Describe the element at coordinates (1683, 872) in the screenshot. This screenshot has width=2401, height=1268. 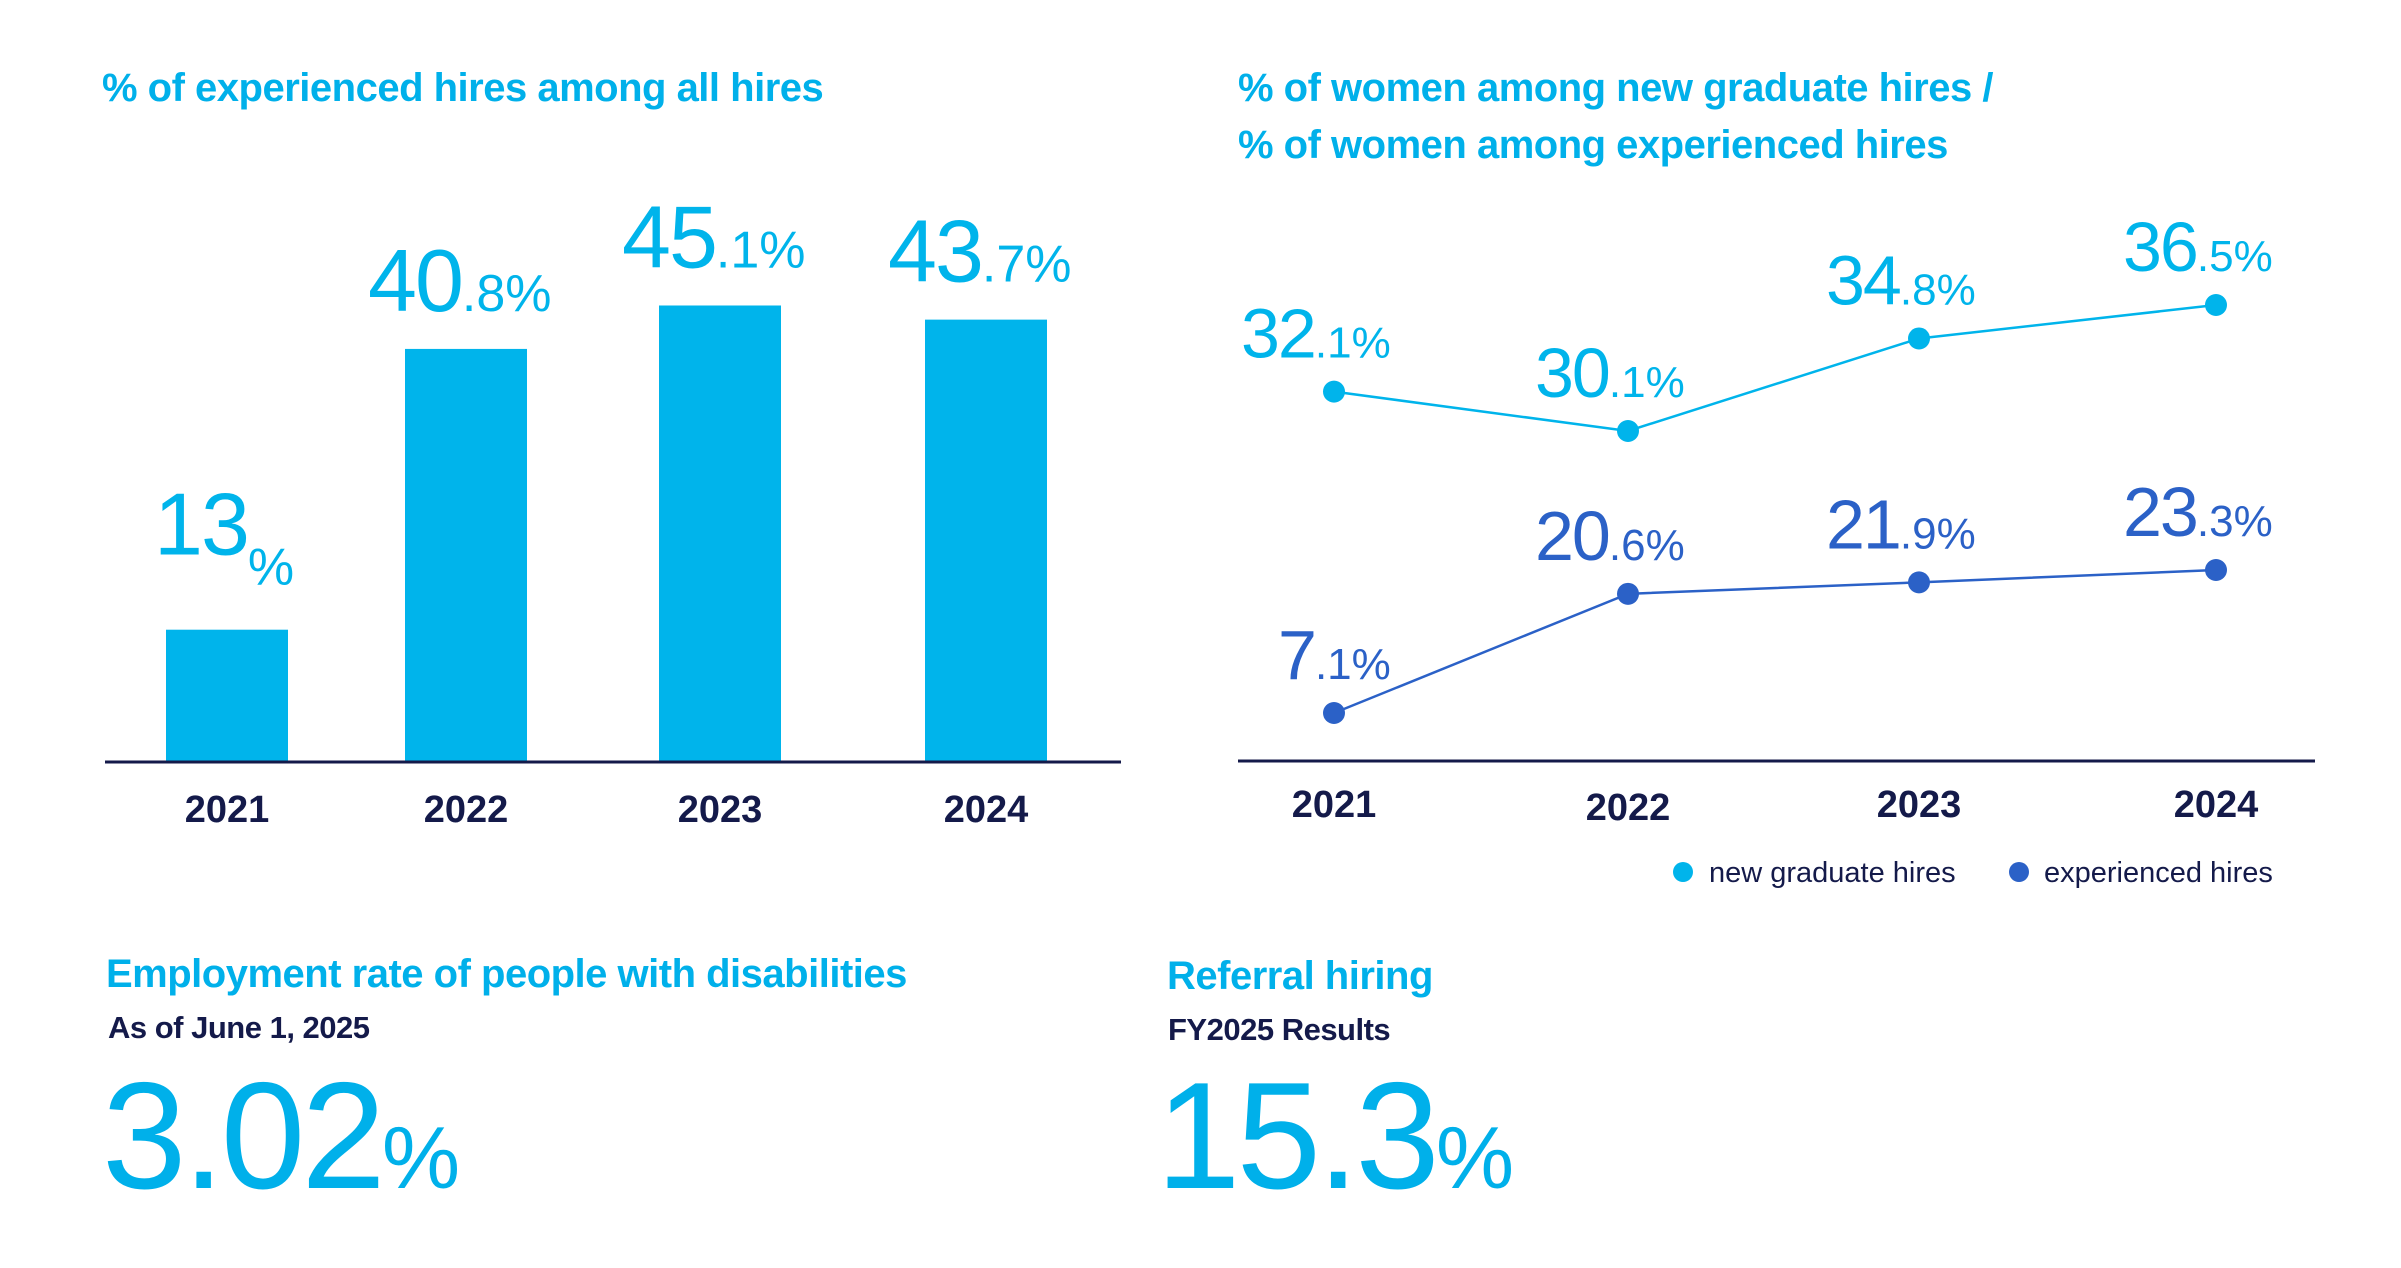
I see `legend-marker-new-graduate-hires` at that location.